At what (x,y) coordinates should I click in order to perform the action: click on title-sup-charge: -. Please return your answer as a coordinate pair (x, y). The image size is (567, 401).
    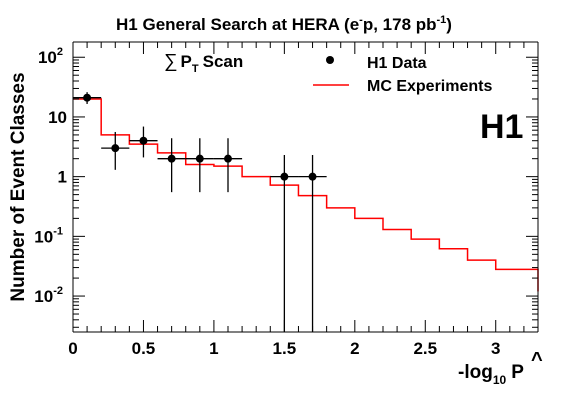
    Looking at the image, I should click on (361, 20).